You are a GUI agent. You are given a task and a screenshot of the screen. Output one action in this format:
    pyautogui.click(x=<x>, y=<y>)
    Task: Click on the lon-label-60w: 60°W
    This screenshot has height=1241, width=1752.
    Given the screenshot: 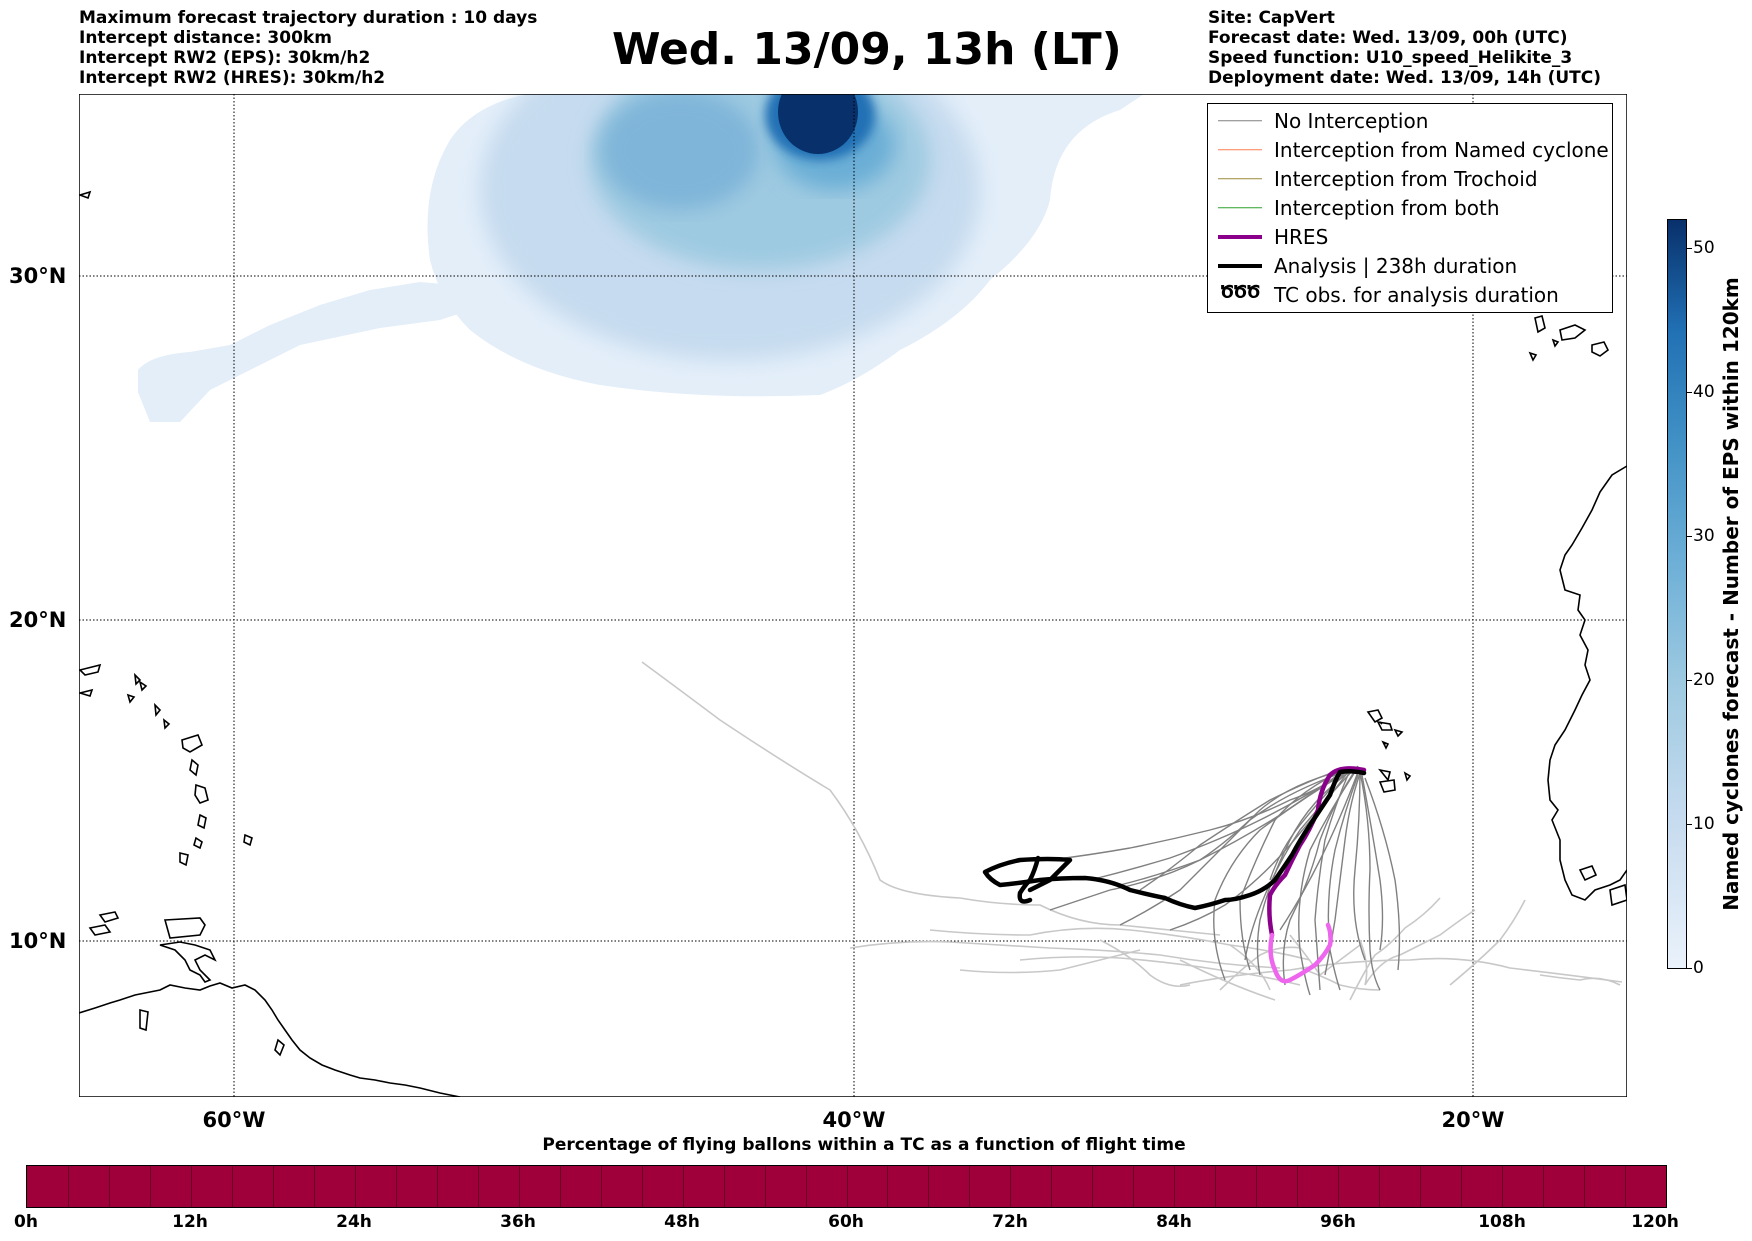 What is the action you would take?
    pyautogui.click(x=234, y=1120)
    